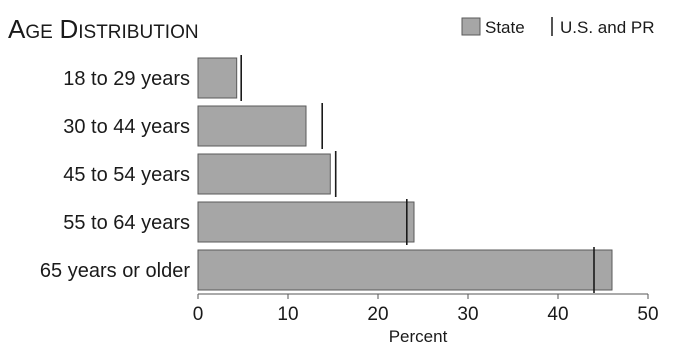  Describe the element at coordinates (418, 336) in the screenshot. I see `x-axis-label: Percent` at that location.